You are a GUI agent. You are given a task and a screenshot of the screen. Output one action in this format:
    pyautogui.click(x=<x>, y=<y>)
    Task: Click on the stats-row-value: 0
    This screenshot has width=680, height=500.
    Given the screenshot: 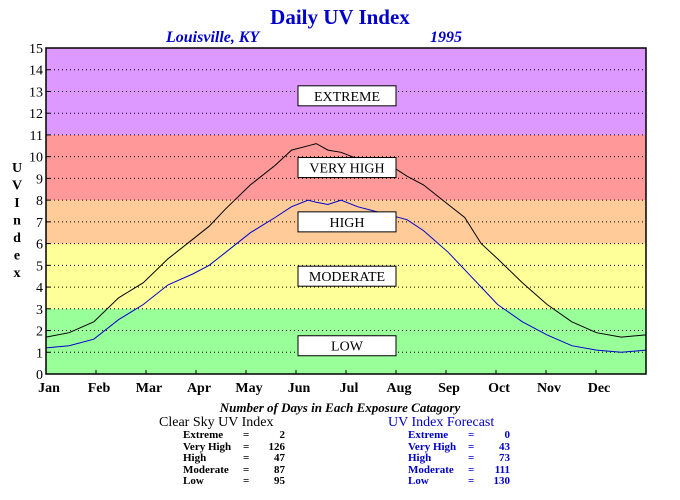 What is the action you would take?
    pyautogui.click(x=507, y=435)
    